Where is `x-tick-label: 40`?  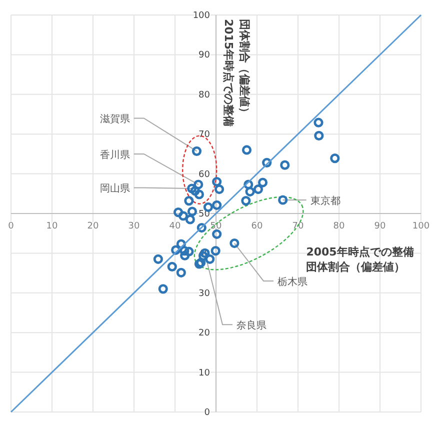
x-tick-label: 40 is located at coordinates (175, 227).